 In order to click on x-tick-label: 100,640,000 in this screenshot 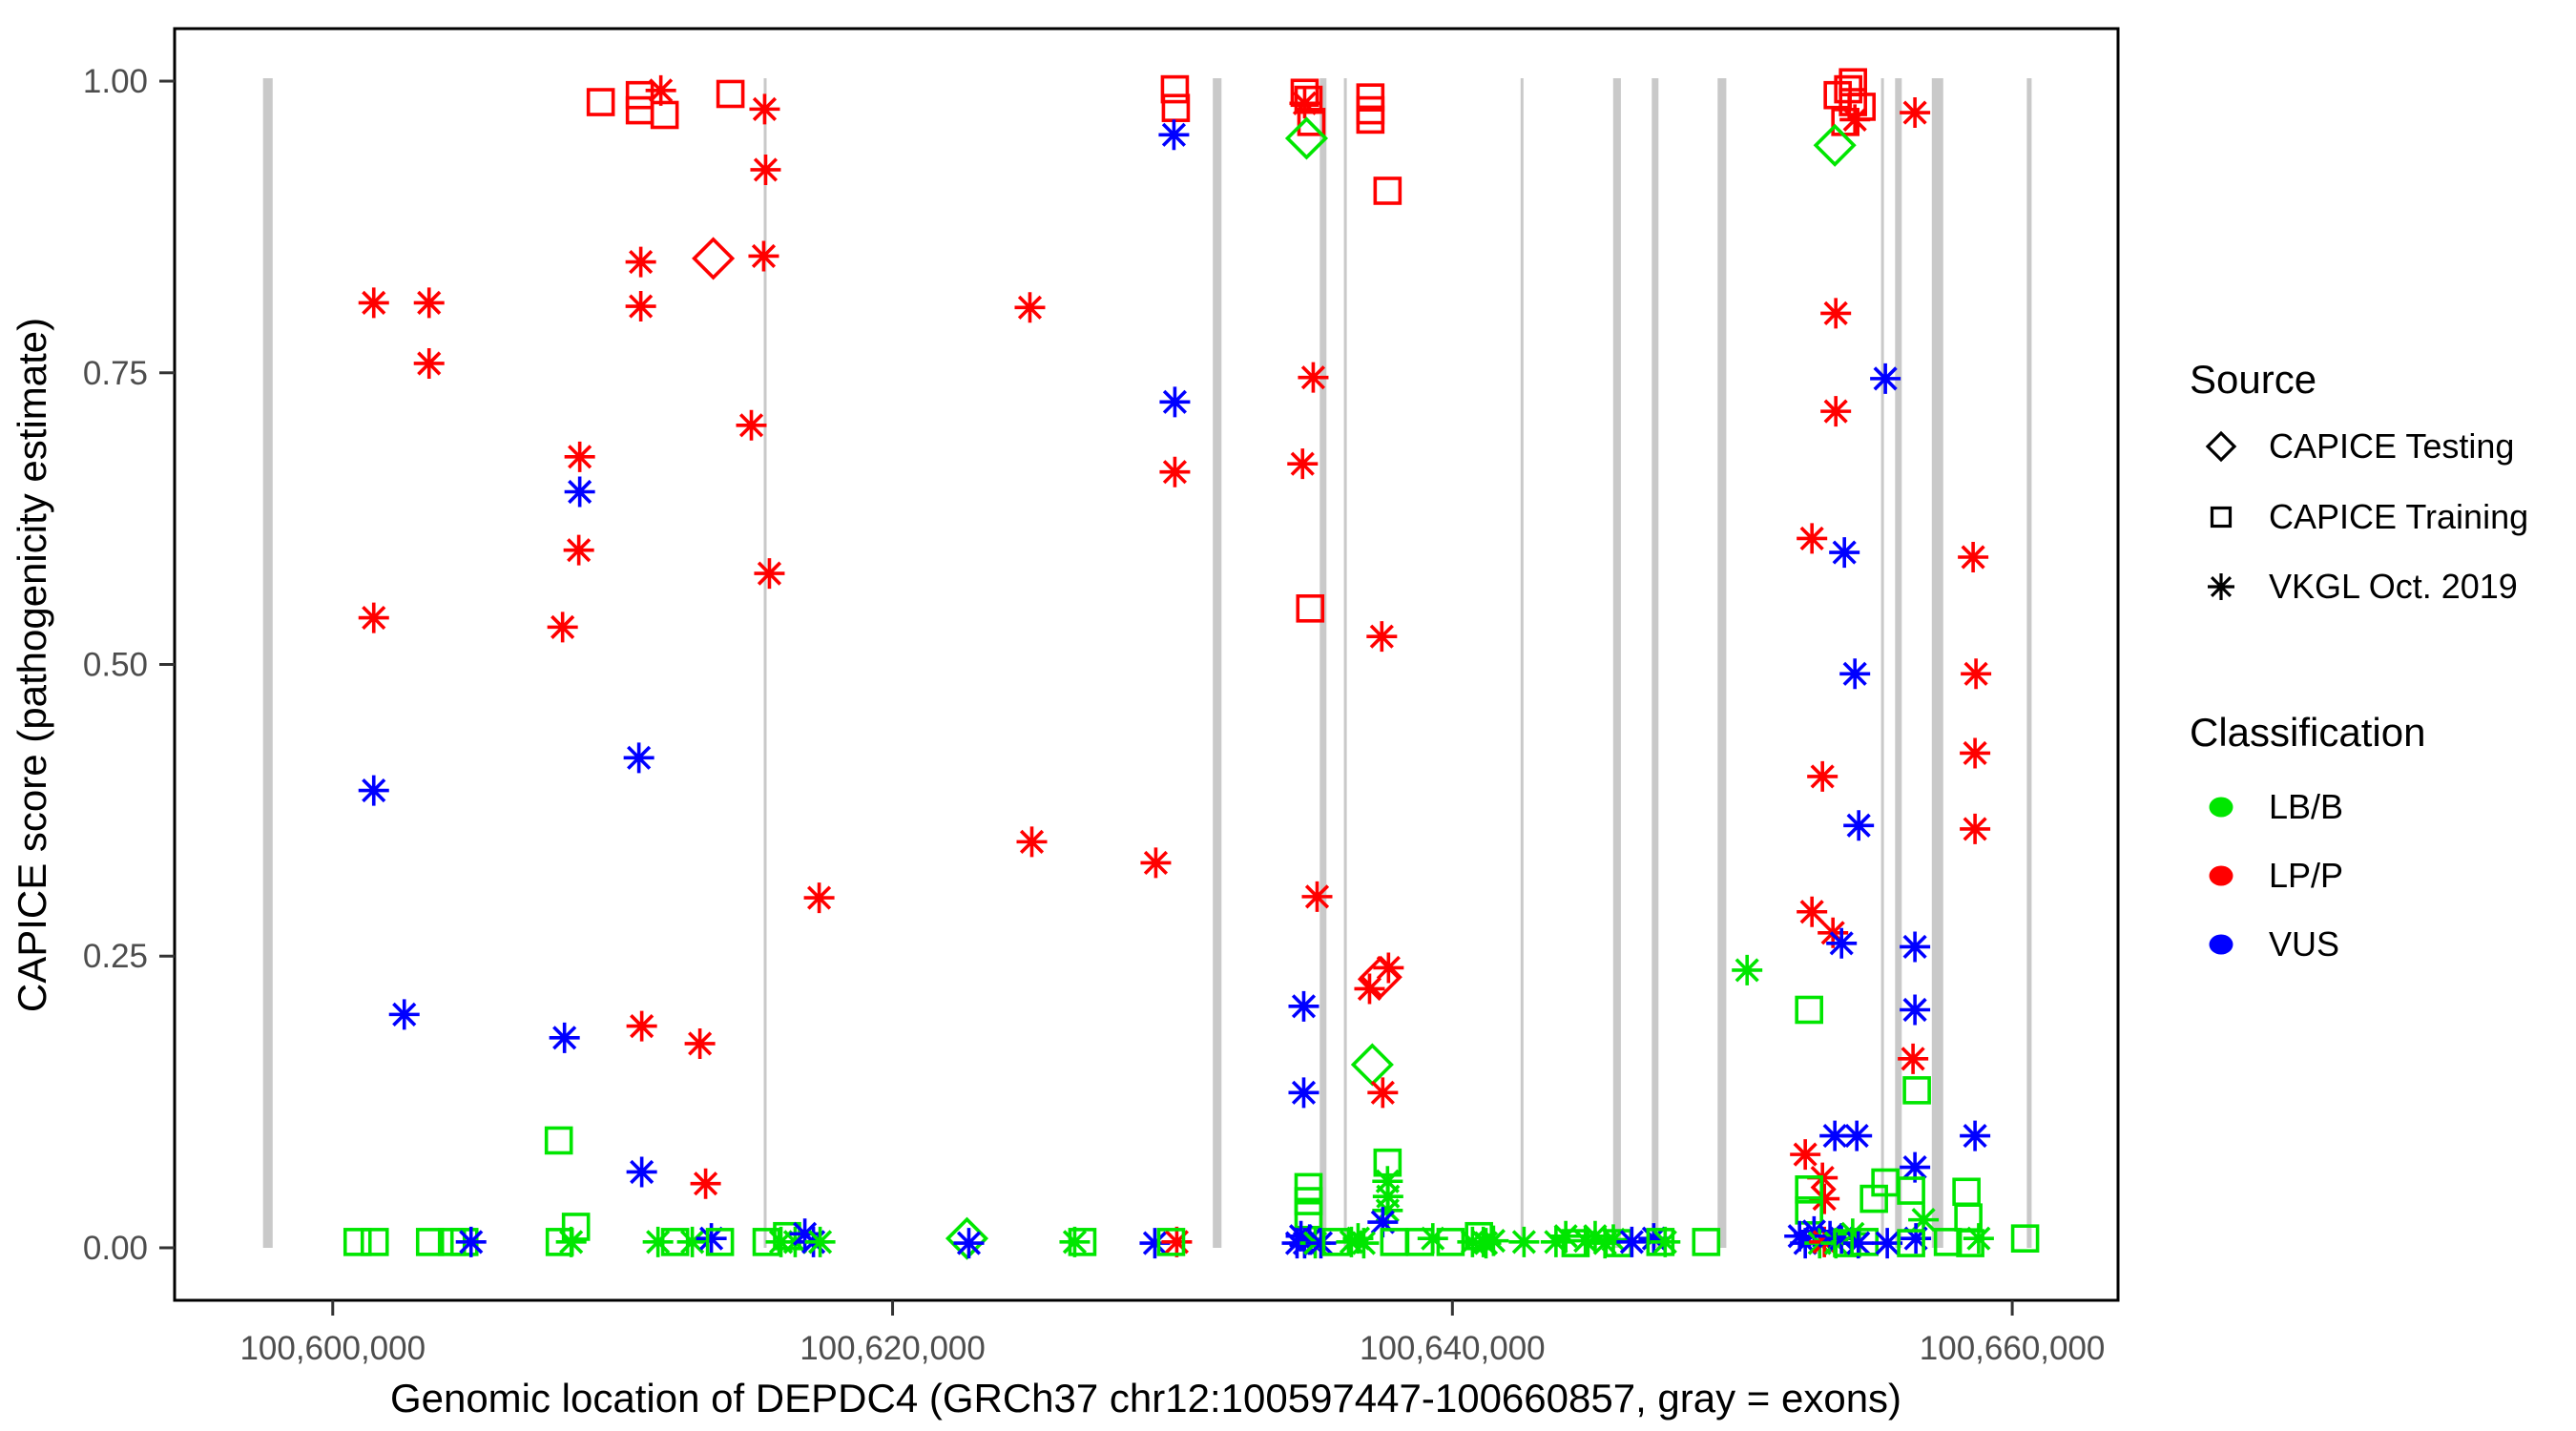, I will do `click(1453, 1348)`.